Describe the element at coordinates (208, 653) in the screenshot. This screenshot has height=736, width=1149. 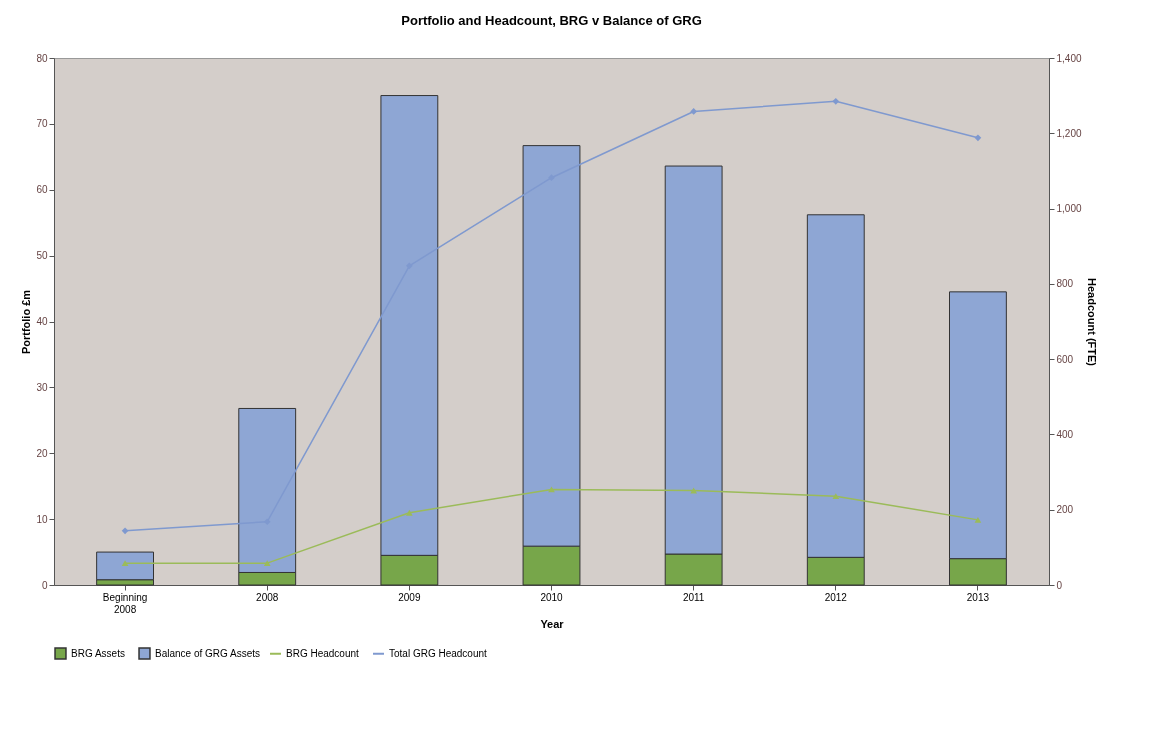
I see `legend-label: Balance of GRG Assets` at that location.